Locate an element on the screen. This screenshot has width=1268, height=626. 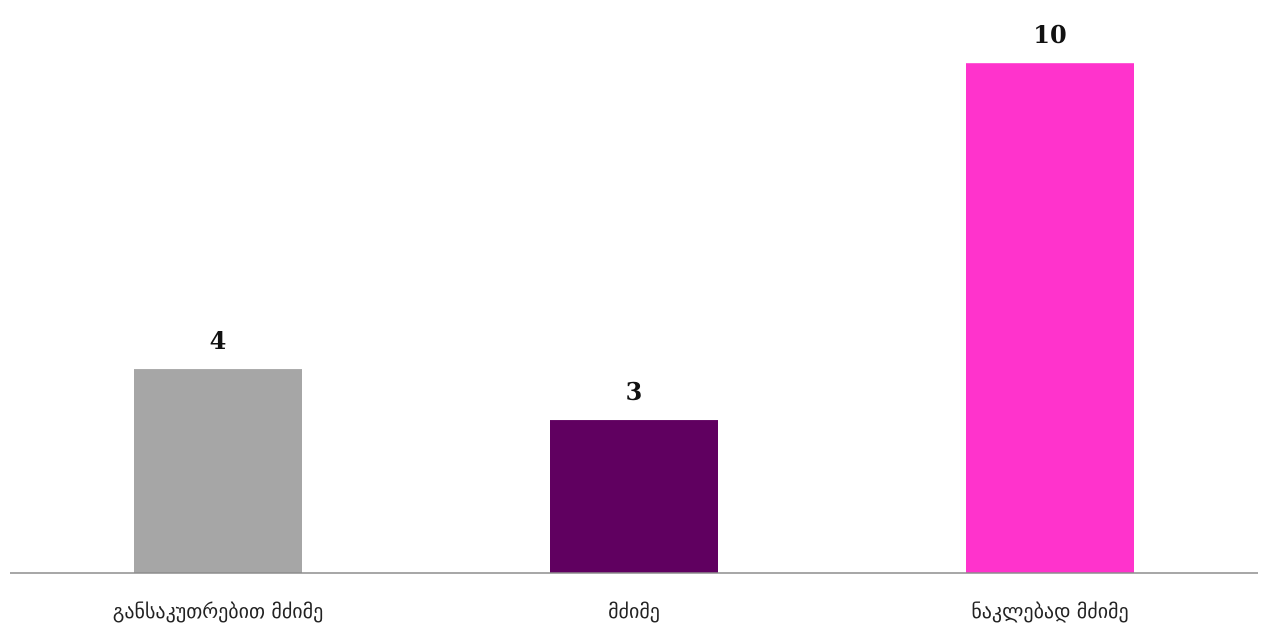
category-label-3: ნაკლებად მძიმე is located at coordinates (1049, 611).